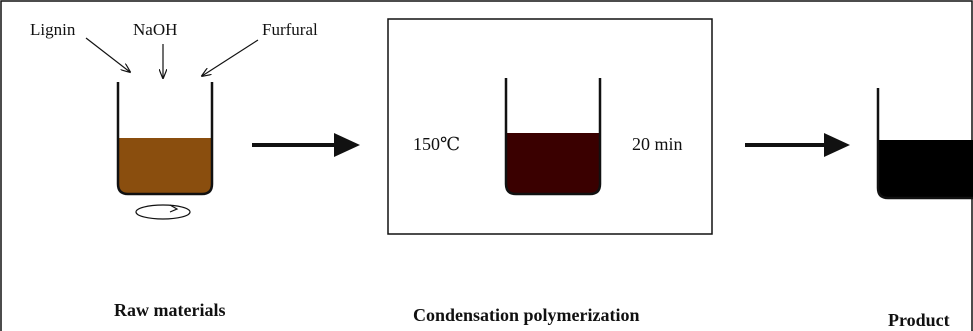 The width and height of the screenshot is (973, 331). What do you see at coordinates (436, 144) in the screenshot?
I see `temperature-label: 150℃` at bounding box center [436, 144].